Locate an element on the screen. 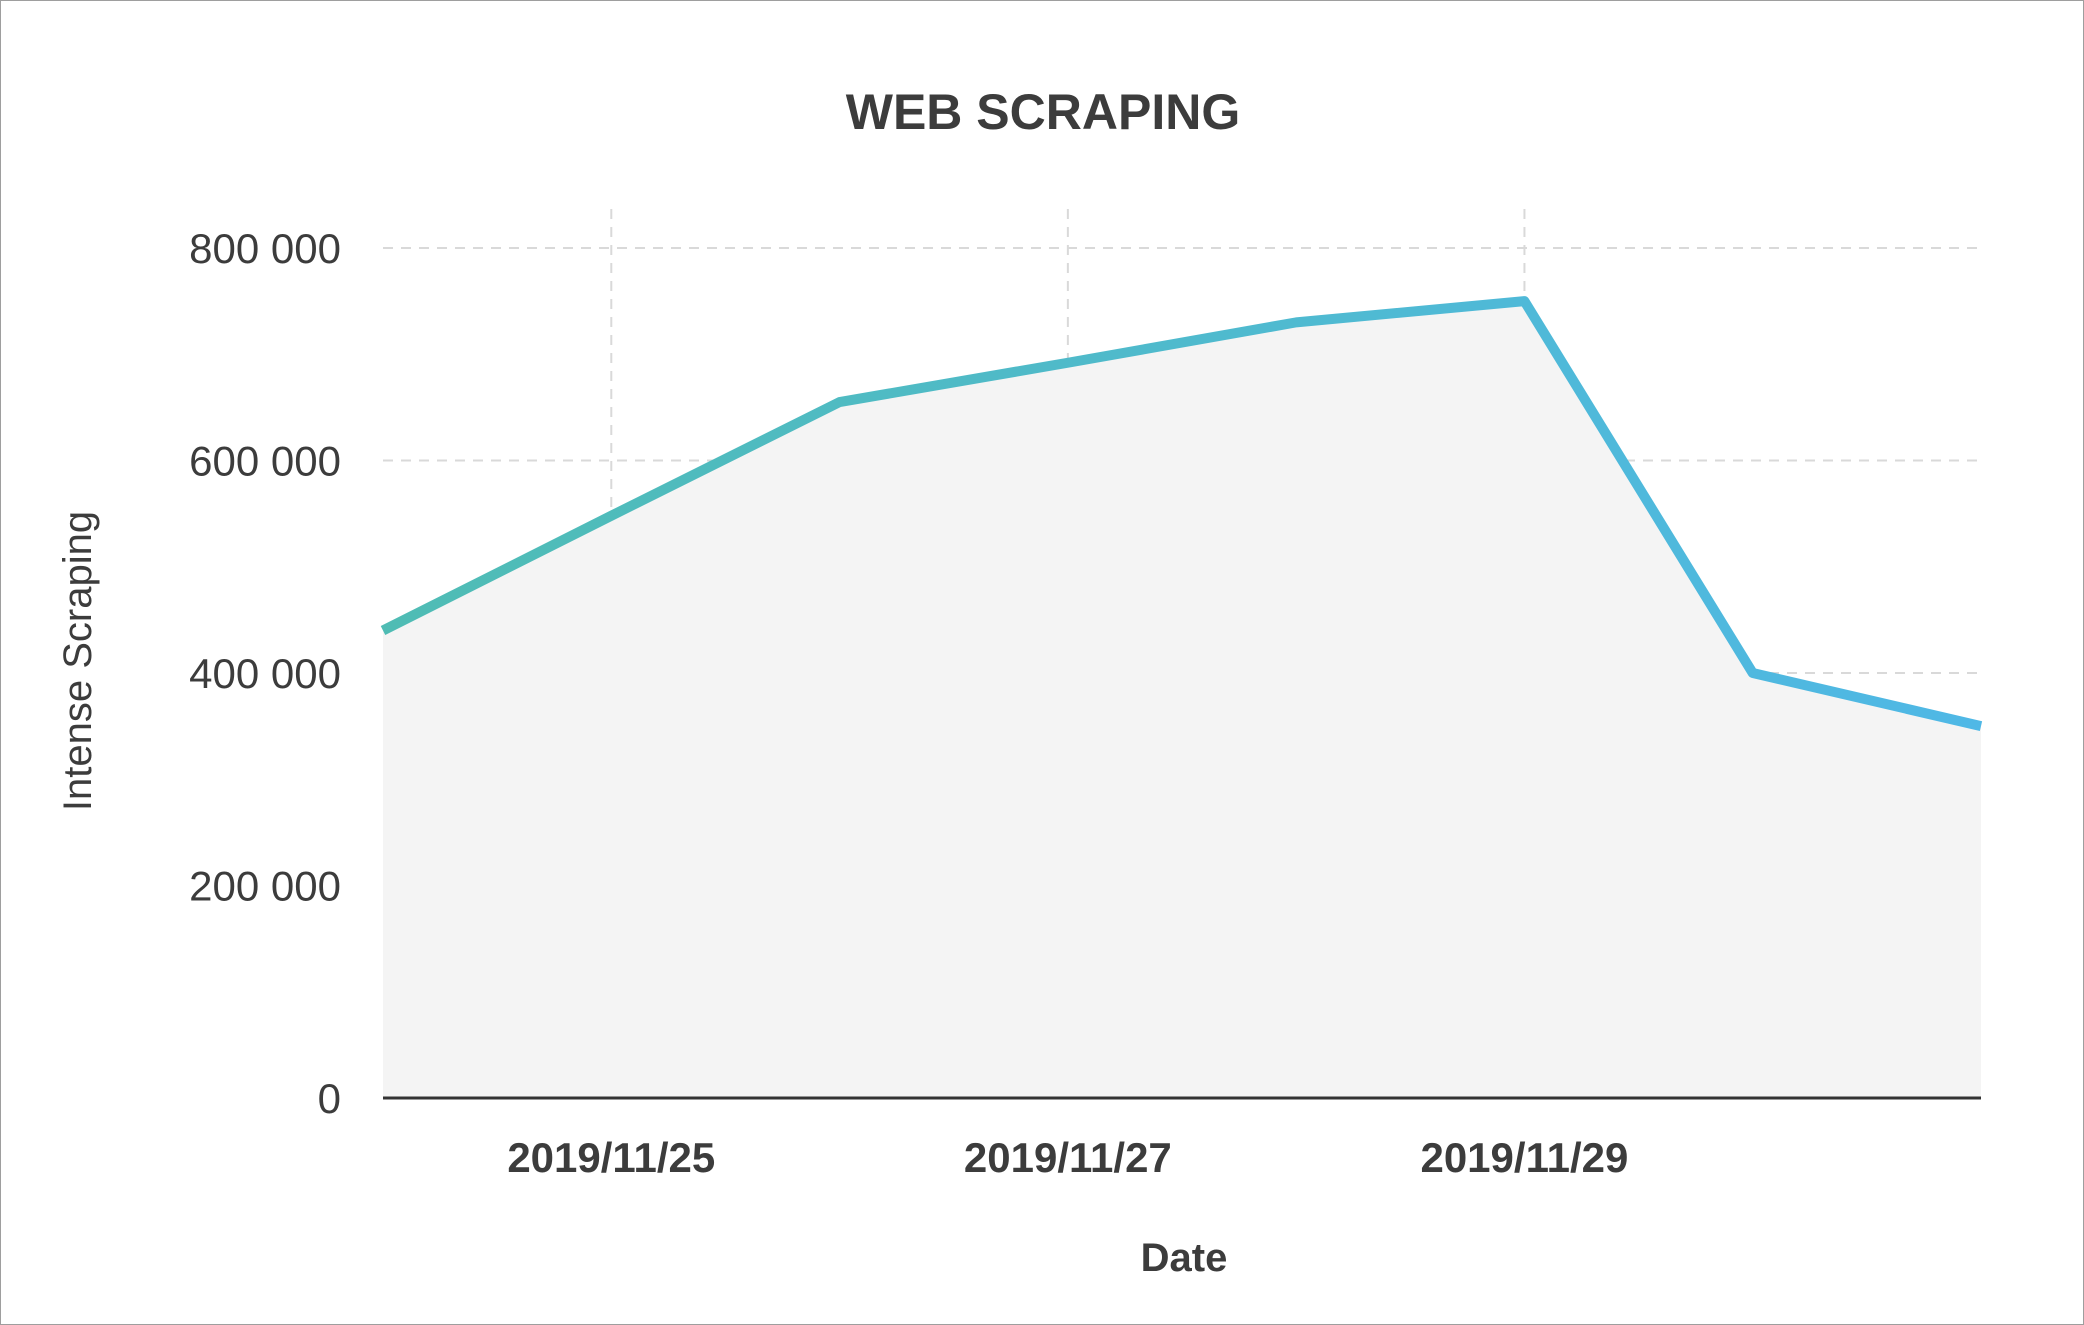 The height and width of the screenshot is (1325, 2084). y-tick-label: 200 000 is located at coordinates (265, 886).